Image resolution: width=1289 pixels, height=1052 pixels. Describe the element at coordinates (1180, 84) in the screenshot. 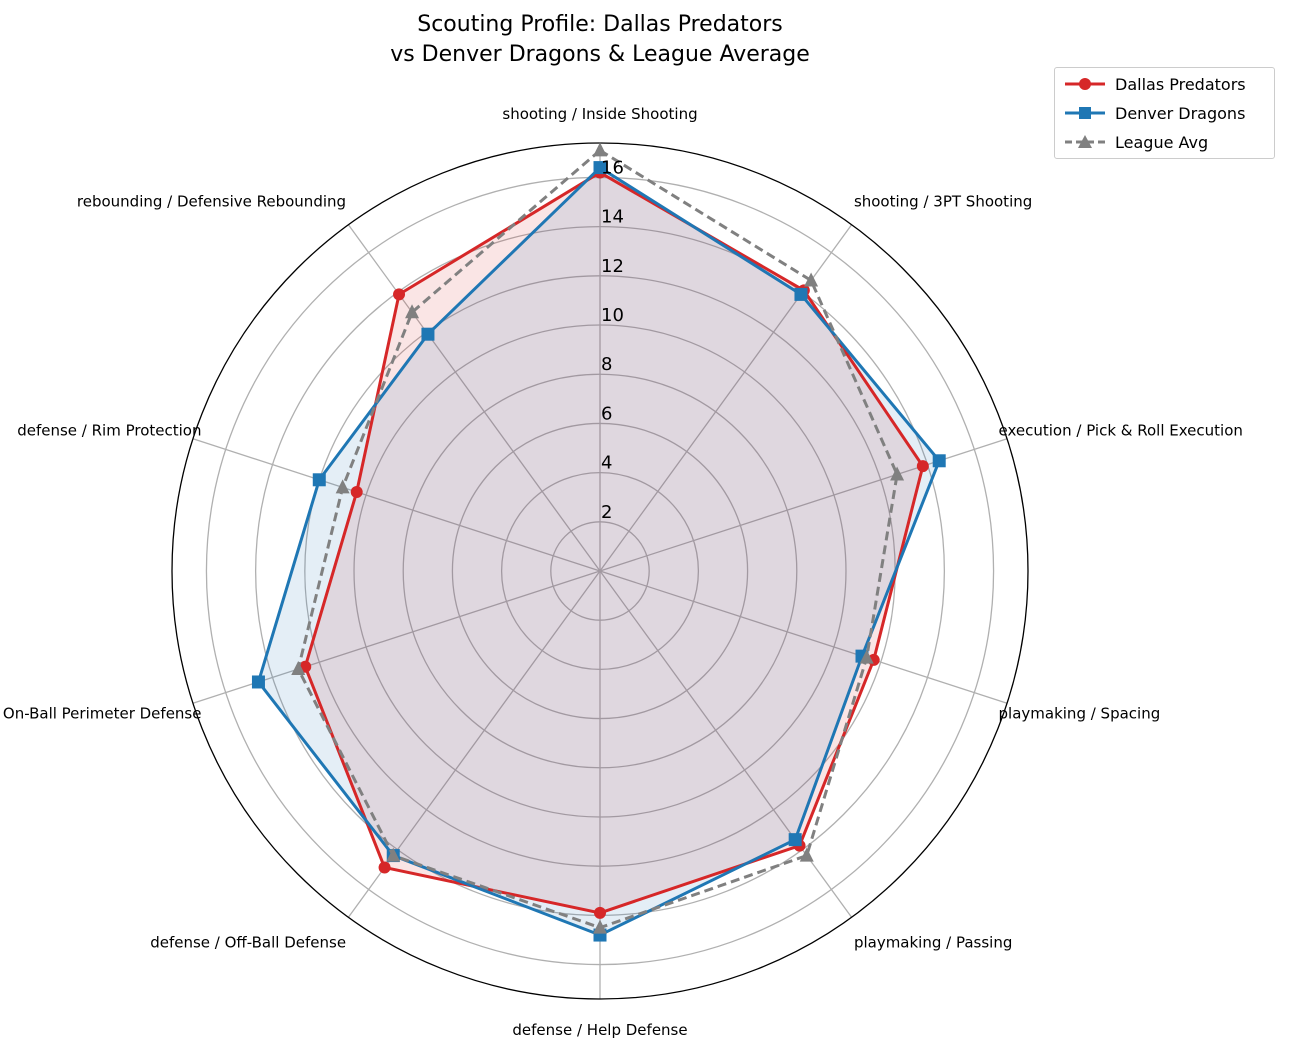

I see `legend-label: Dallas Predators` at that location.